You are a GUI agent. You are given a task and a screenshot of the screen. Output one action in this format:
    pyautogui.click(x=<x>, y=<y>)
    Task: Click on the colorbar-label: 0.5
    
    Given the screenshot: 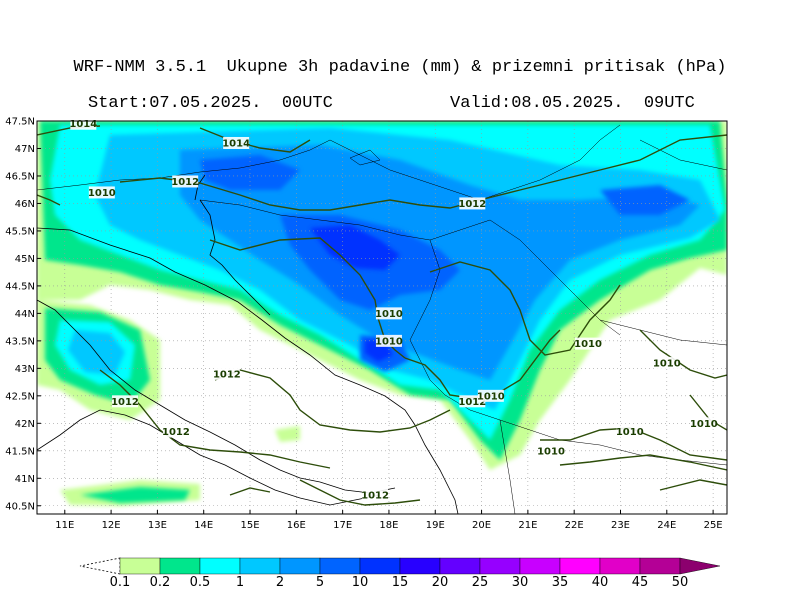 What is the action you would take?
    pyautogui.click(x=200, y=582)
    